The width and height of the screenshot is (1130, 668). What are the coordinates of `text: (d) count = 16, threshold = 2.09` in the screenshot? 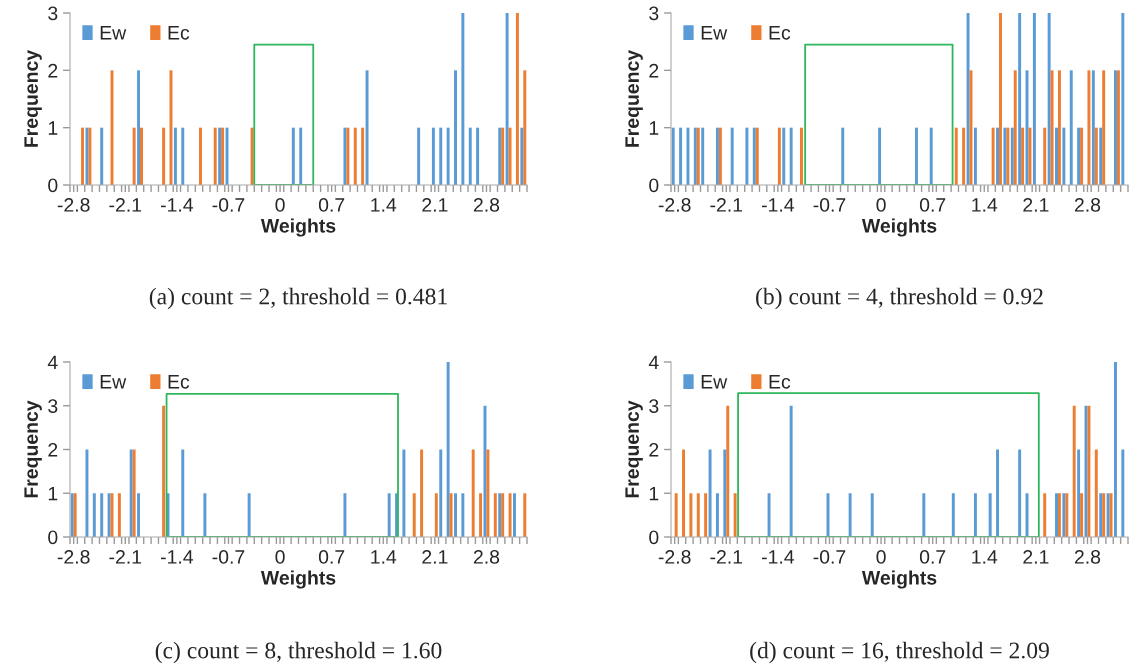 It's located at (899, 652).